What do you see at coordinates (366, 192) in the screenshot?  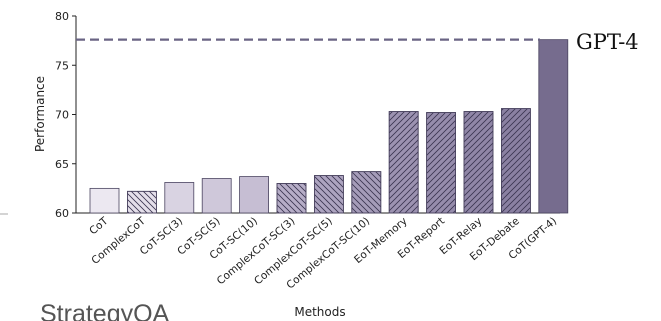 I see `bar-hatch-ComplexCoT-SC(10)` at bounding box center [366, 192].